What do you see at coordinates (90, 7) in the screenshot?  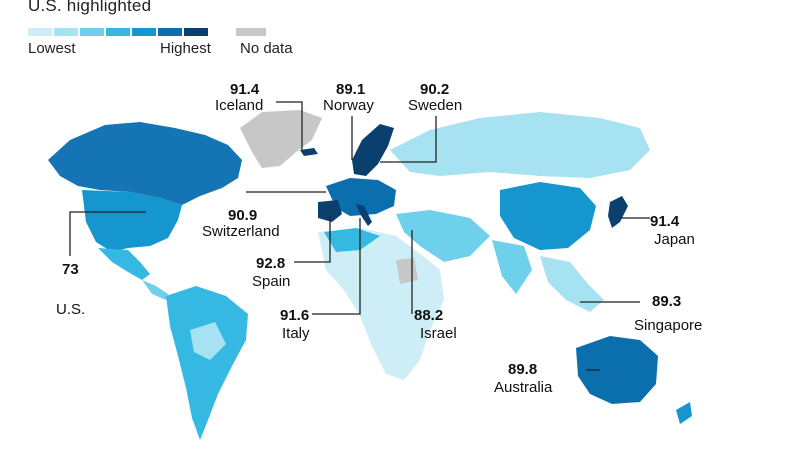 I see `map-subtitle: U.S. highlighted` at bounding box center [90, 7].